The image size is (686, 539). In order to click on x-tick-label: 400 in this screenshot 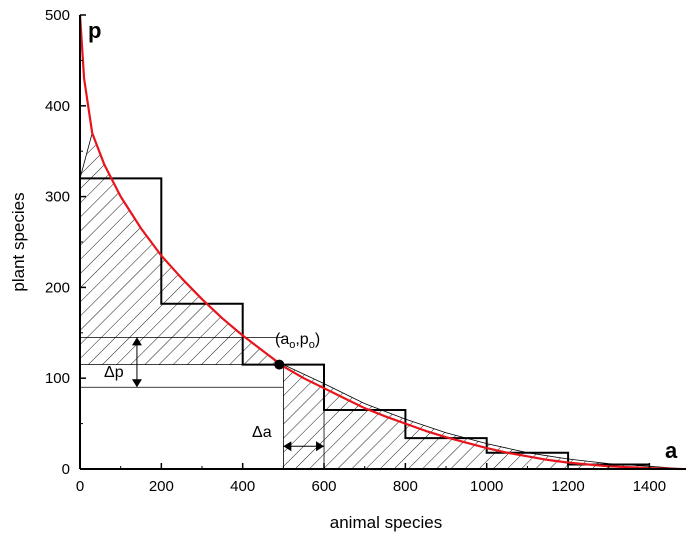, I will do `click(242, 486)`.